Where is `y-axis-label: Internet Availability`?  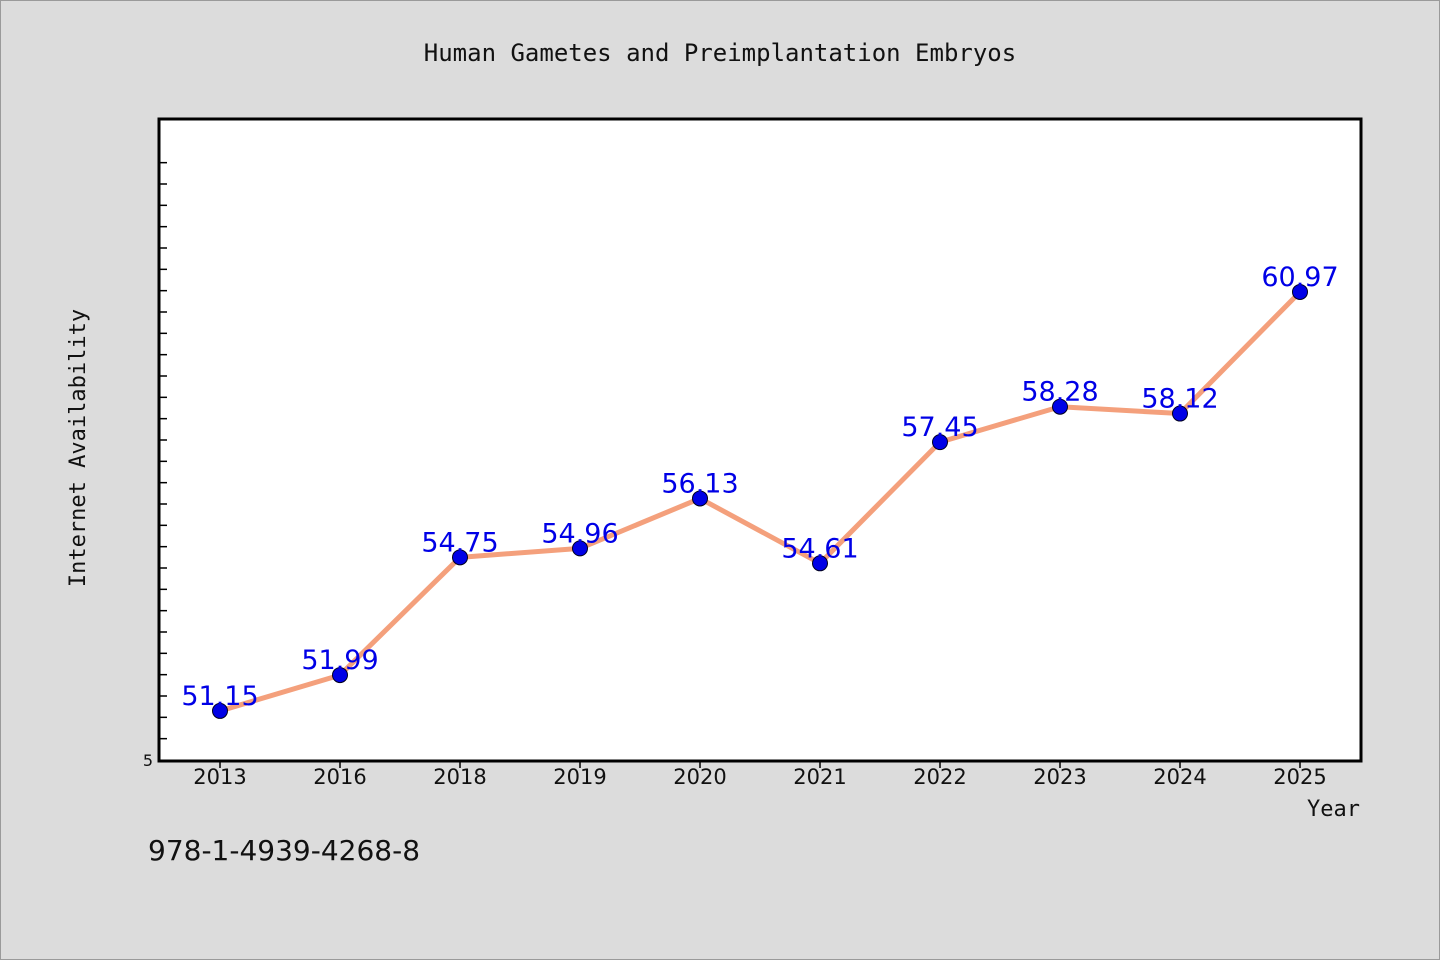
y-axis-label: Internet Availability is located at coordinates (78, 448).